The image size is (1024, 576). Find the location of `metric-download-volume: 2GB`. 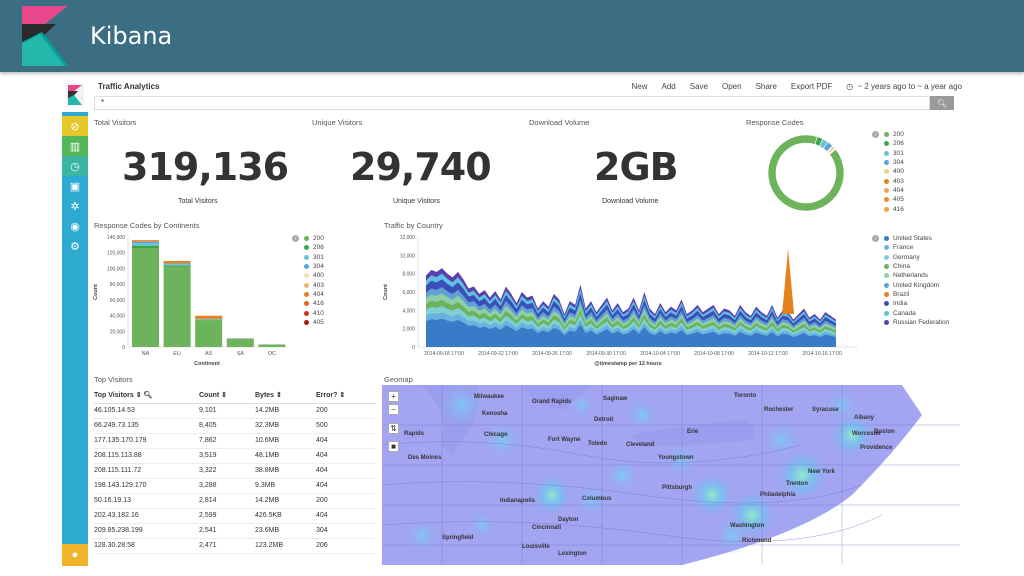

metric-download-volume: 2GB is located at coordinates (636, 167).